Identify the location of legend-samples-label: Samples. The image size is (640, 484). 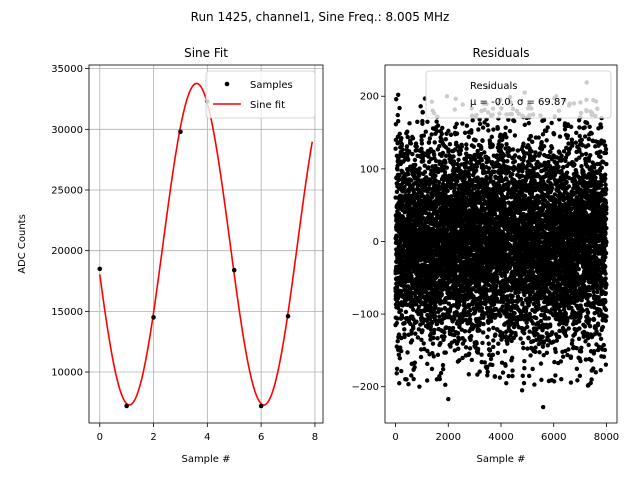
(271, 85).